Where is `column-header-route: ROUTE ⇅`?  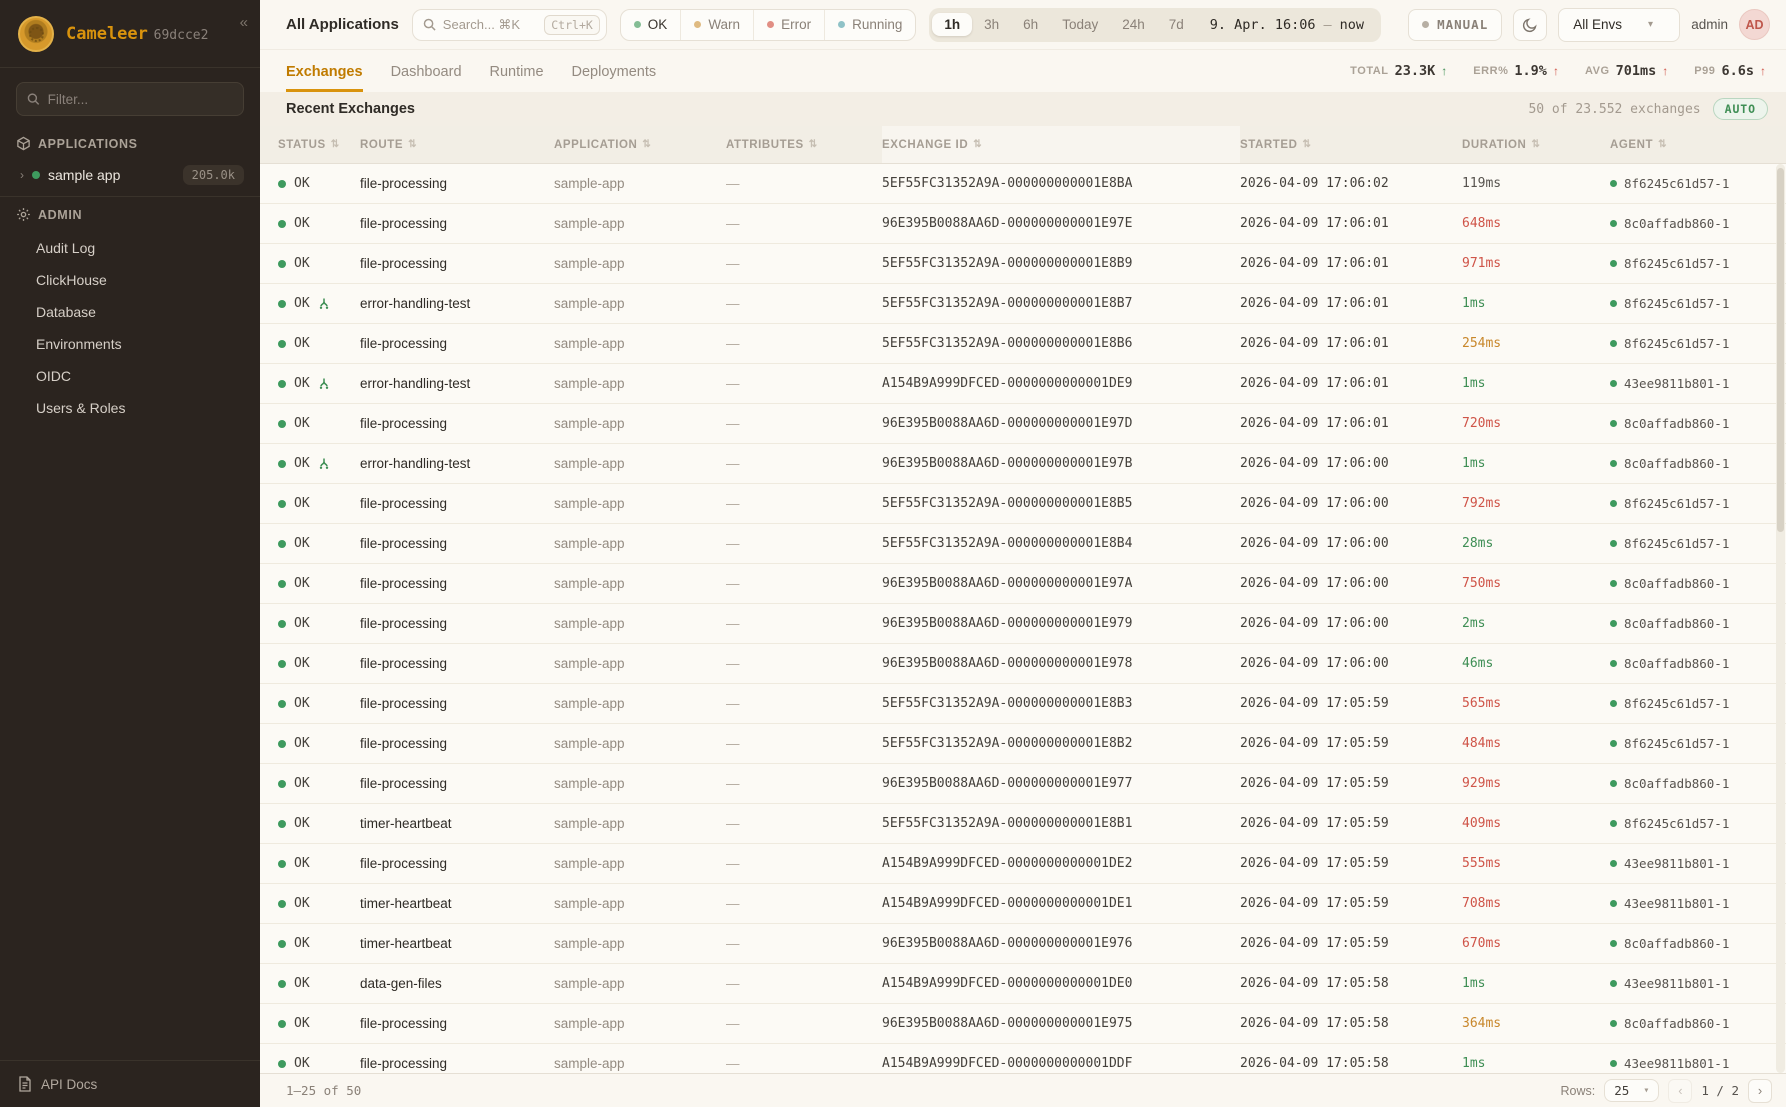 column-header-route: ROUTE ⇅ is located at coordinates (457, 144).